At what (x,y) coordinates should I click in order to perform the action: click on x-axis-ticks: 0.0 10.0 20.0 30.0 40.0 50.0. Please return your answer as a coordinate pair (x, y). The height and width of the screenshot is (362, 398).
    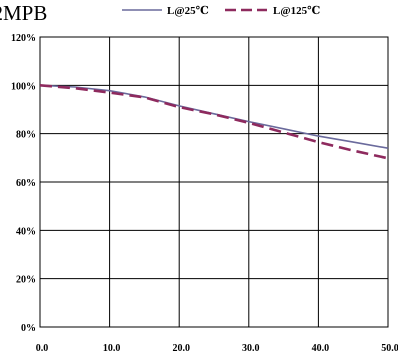
    Looking at the image, I should click on (217, 348).